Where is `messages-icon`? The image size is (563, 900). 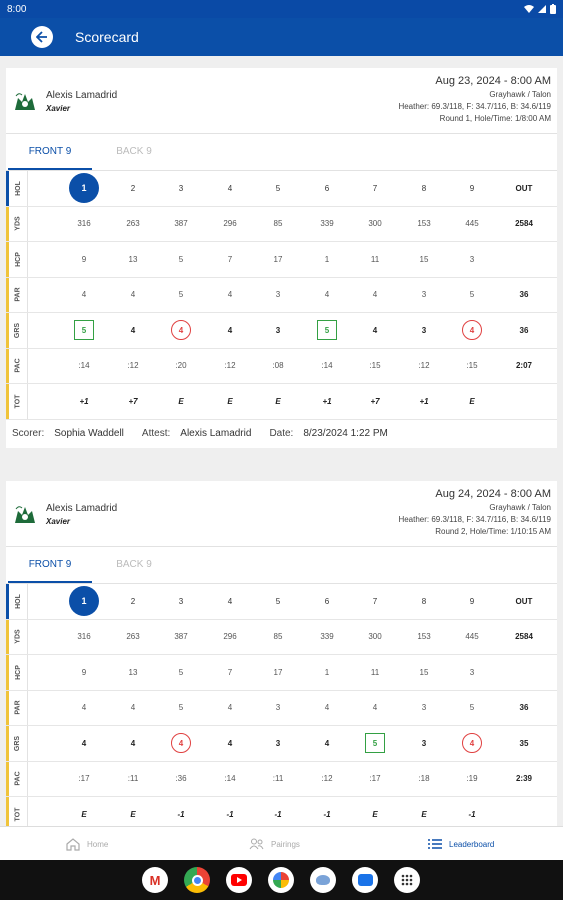 messages-icon is located at coordinates (365, 880).